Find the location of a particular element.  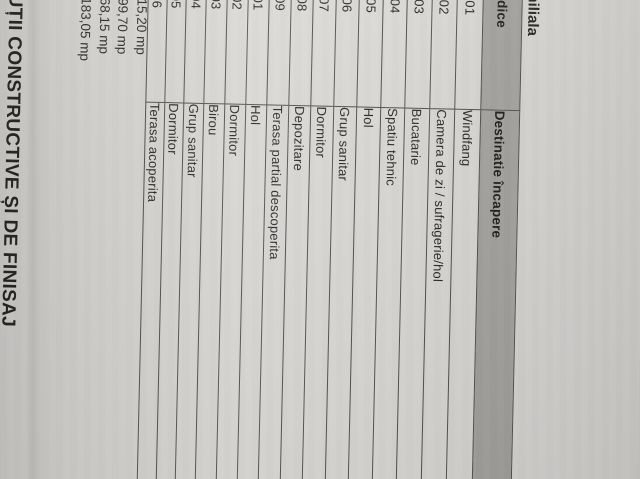

room-index-cell: P-02 is located at coordinates (443, 55).